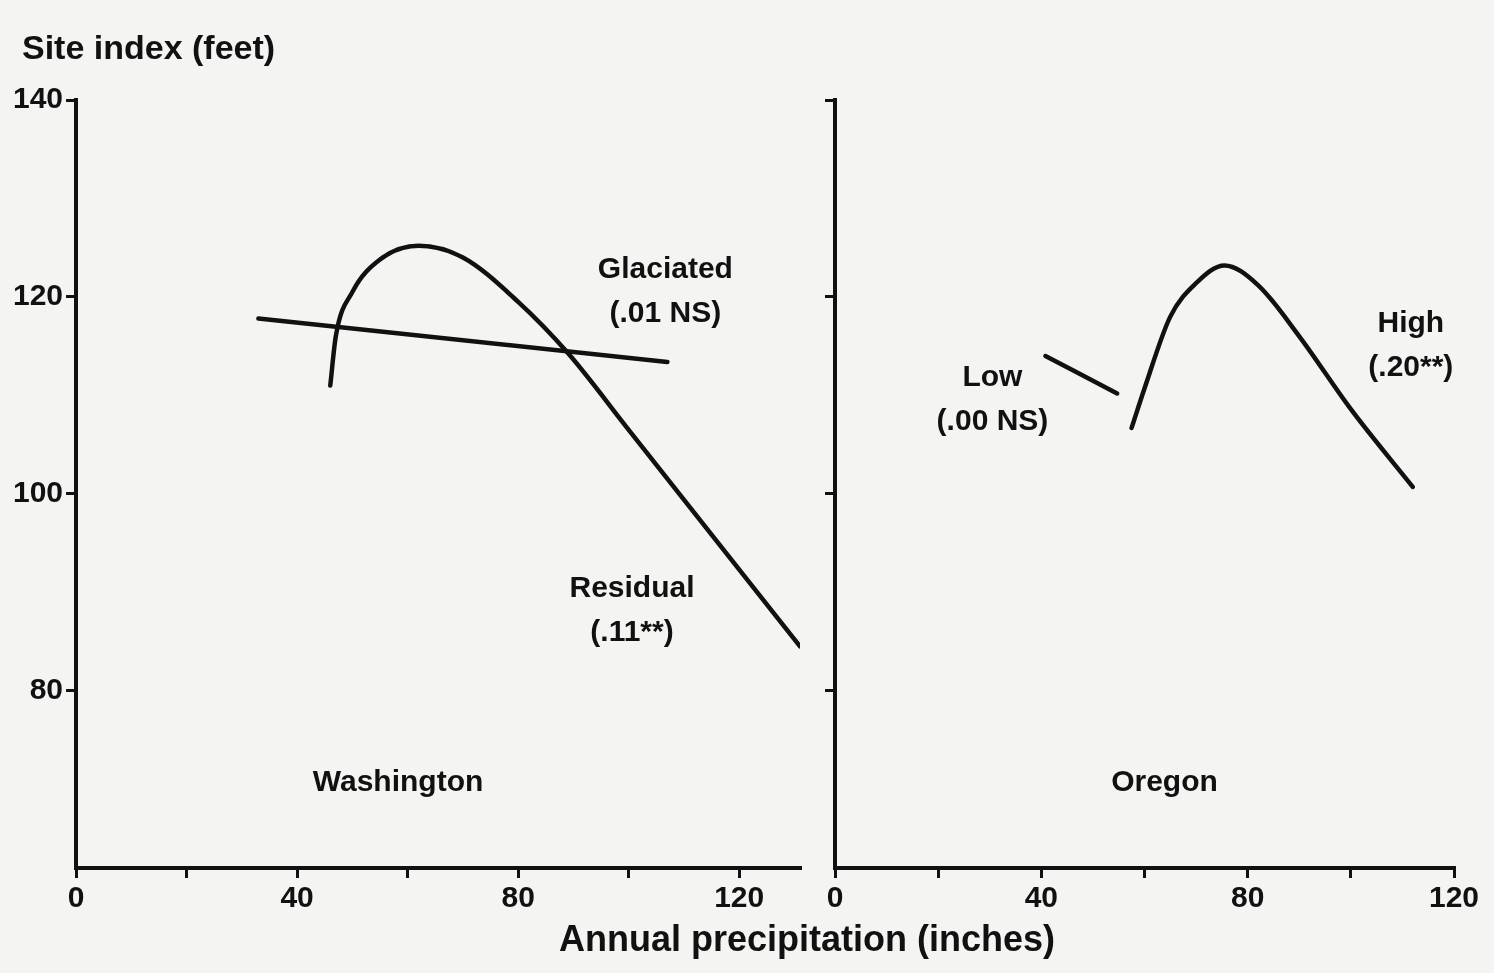 This screenshot has width=1494, height=973. What do you see at coordinates (632, 608) in the screenshot?
I see `series-label: Residual (.11**)` at bounding box center [632, 608].